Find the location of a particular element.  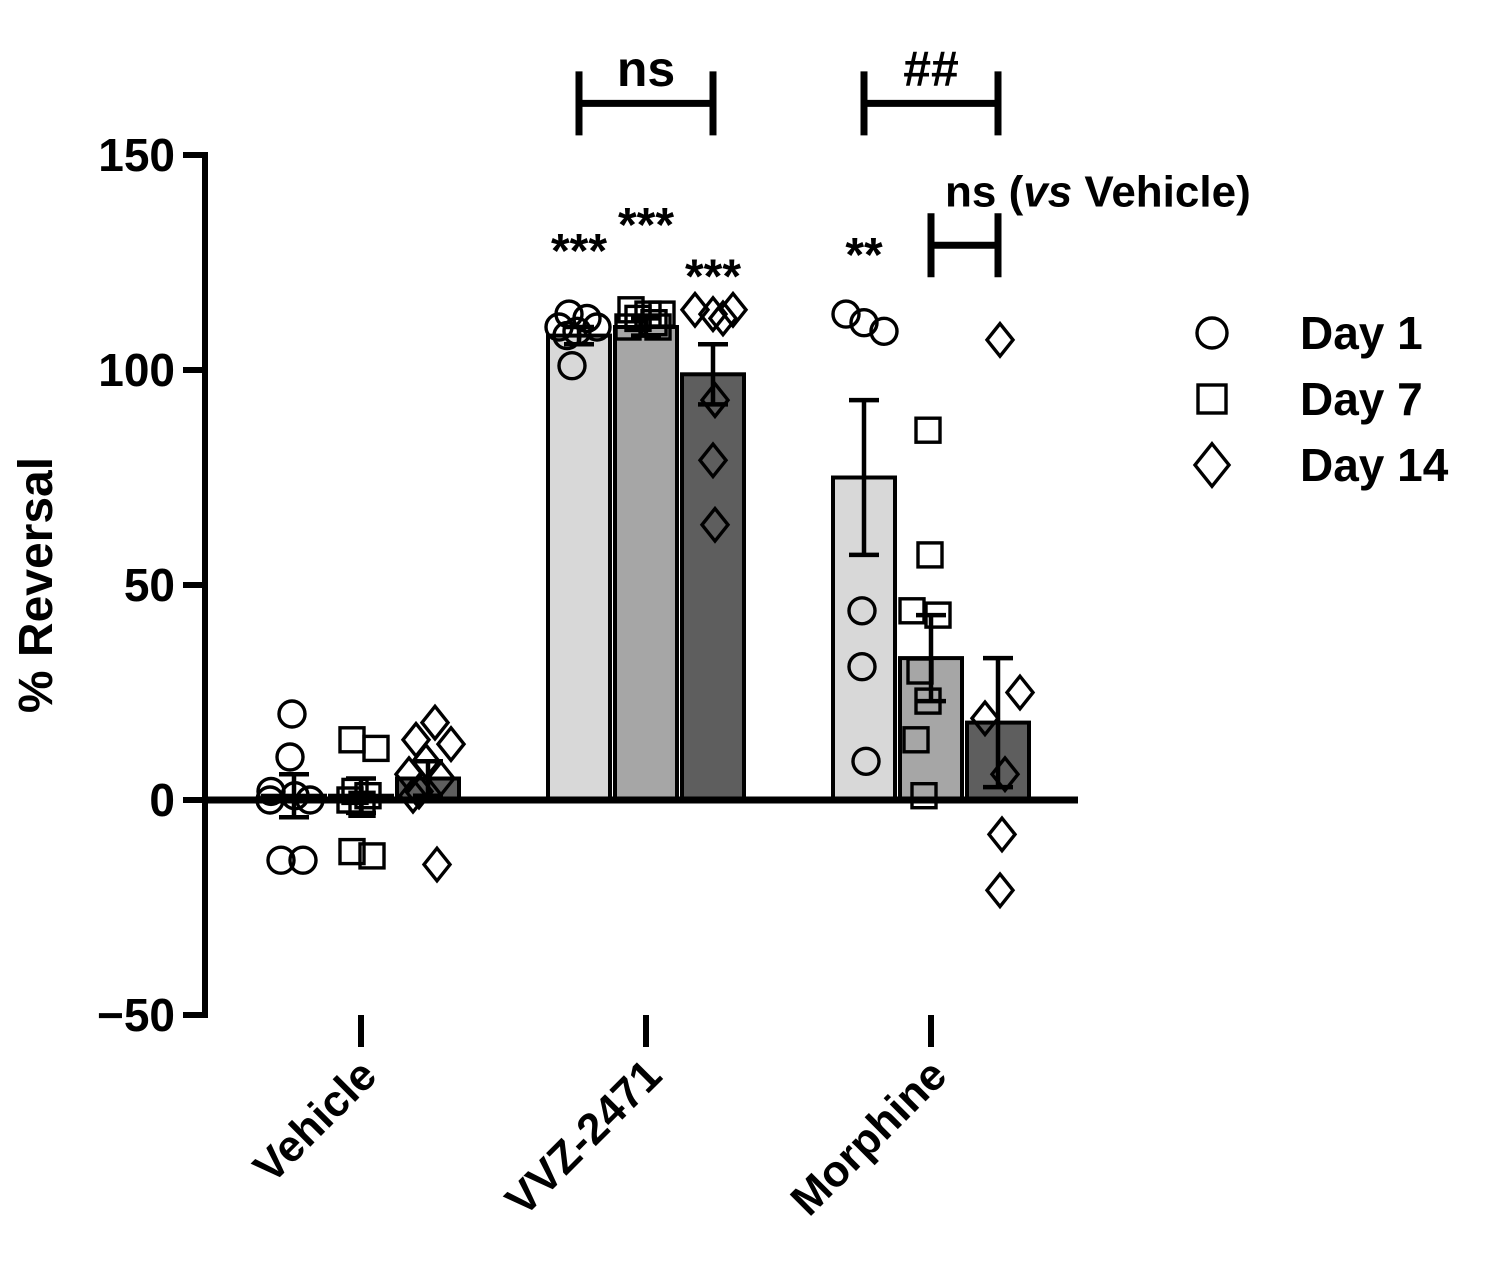

y-tick-label: 100 is located at coordinates (136, 370).